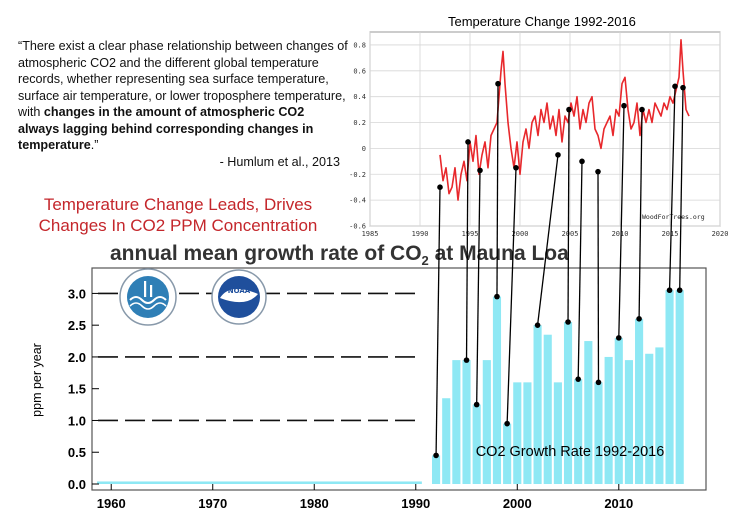  What do you see at coordinates (673, 217) in the screenshot?
I see `temperature-watermark: WoodForTrees.org` at bounding box center [673, 217].